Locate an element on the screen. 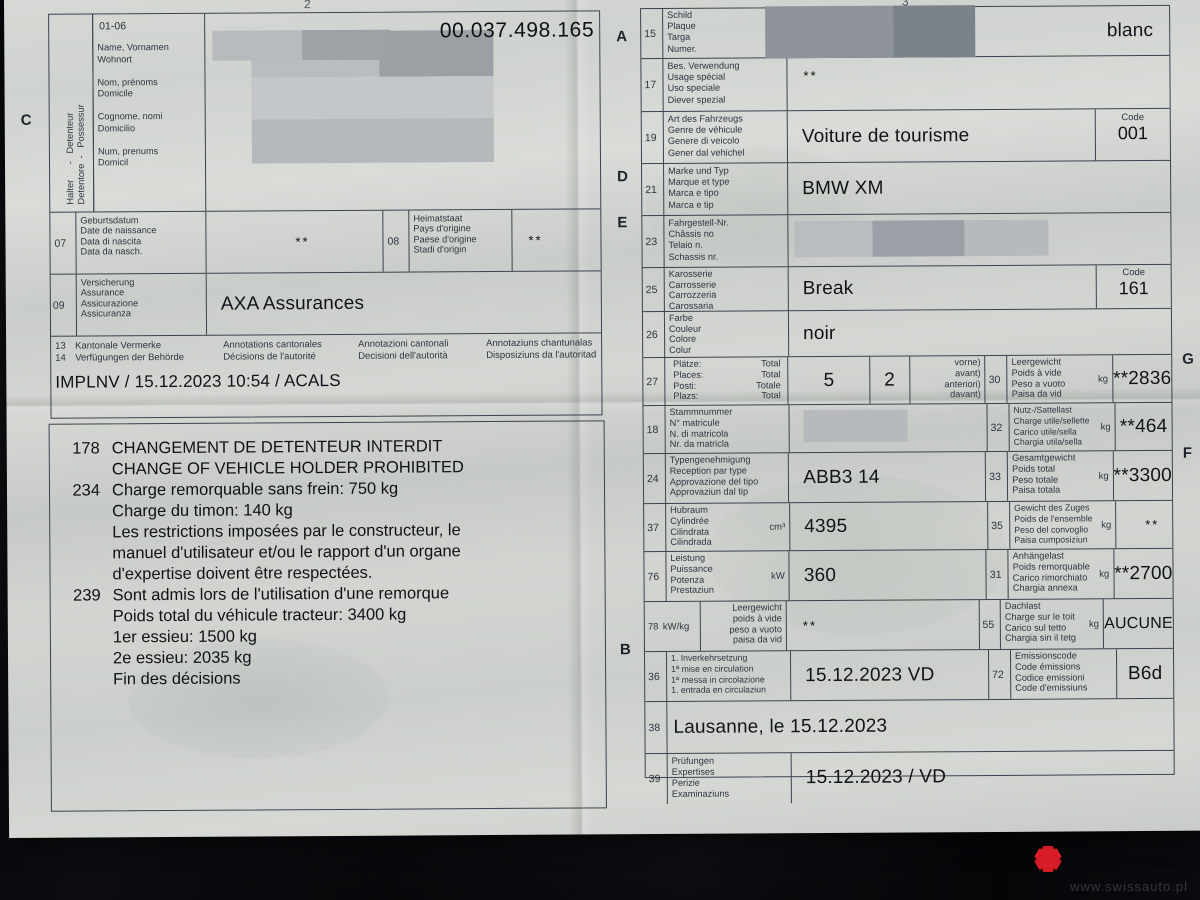 The height and width of the screenshot is (900, 1200). payload-value: **464 is located at coordinates (1143, 426).